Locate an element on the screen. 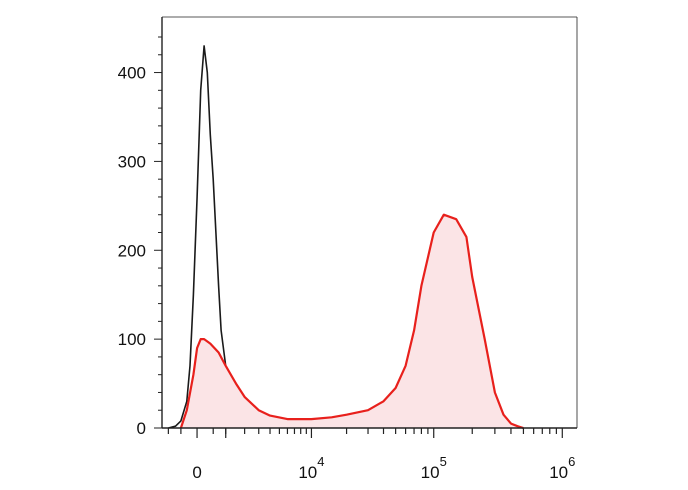 This screenshot has height=490, width=688. y-tick-label: 400 is located at coordinates (132, 73).